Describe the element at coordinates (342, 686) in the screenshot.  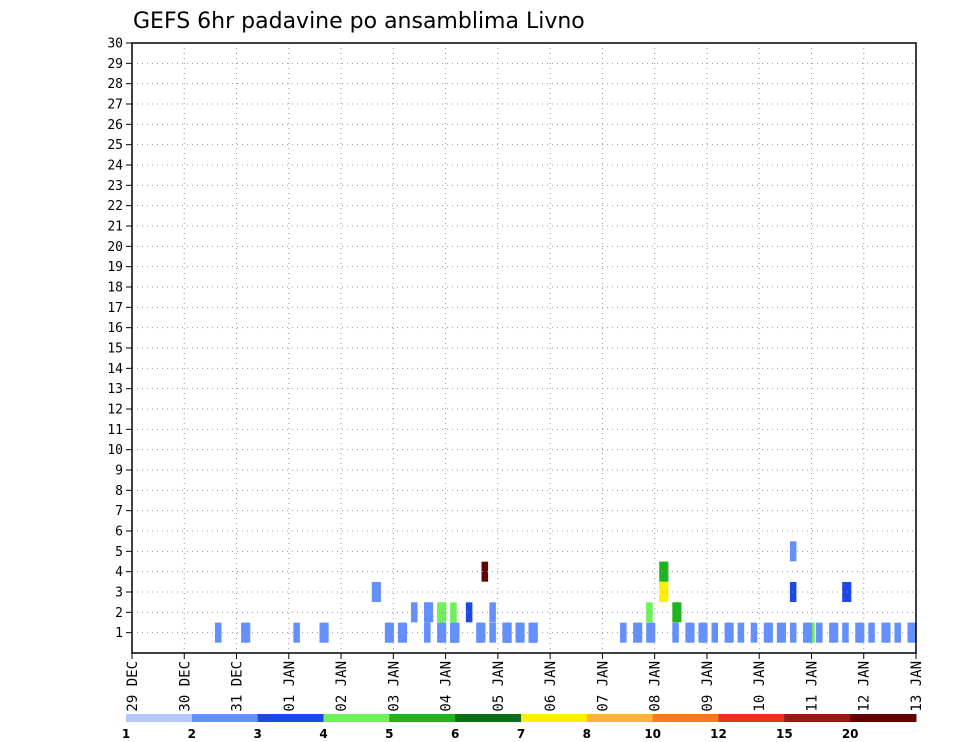
I see `x-tick-label: 02 JAN` at that location.